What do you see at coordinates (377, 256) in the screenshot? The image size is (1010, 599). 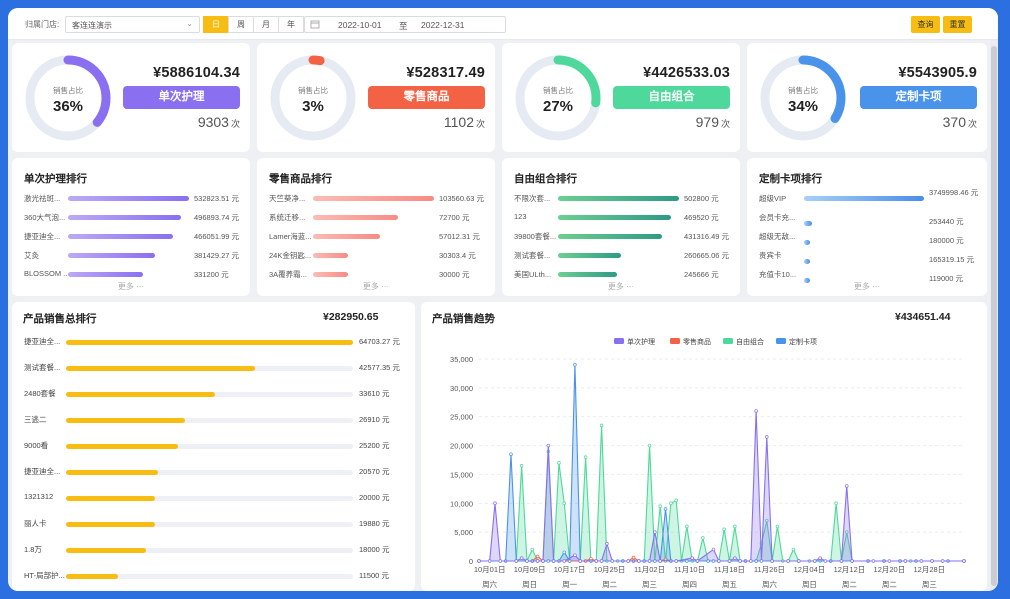 I see `ranking-row: 24K金钥匙... 30303.4 元` at bounding box center [377, 256].